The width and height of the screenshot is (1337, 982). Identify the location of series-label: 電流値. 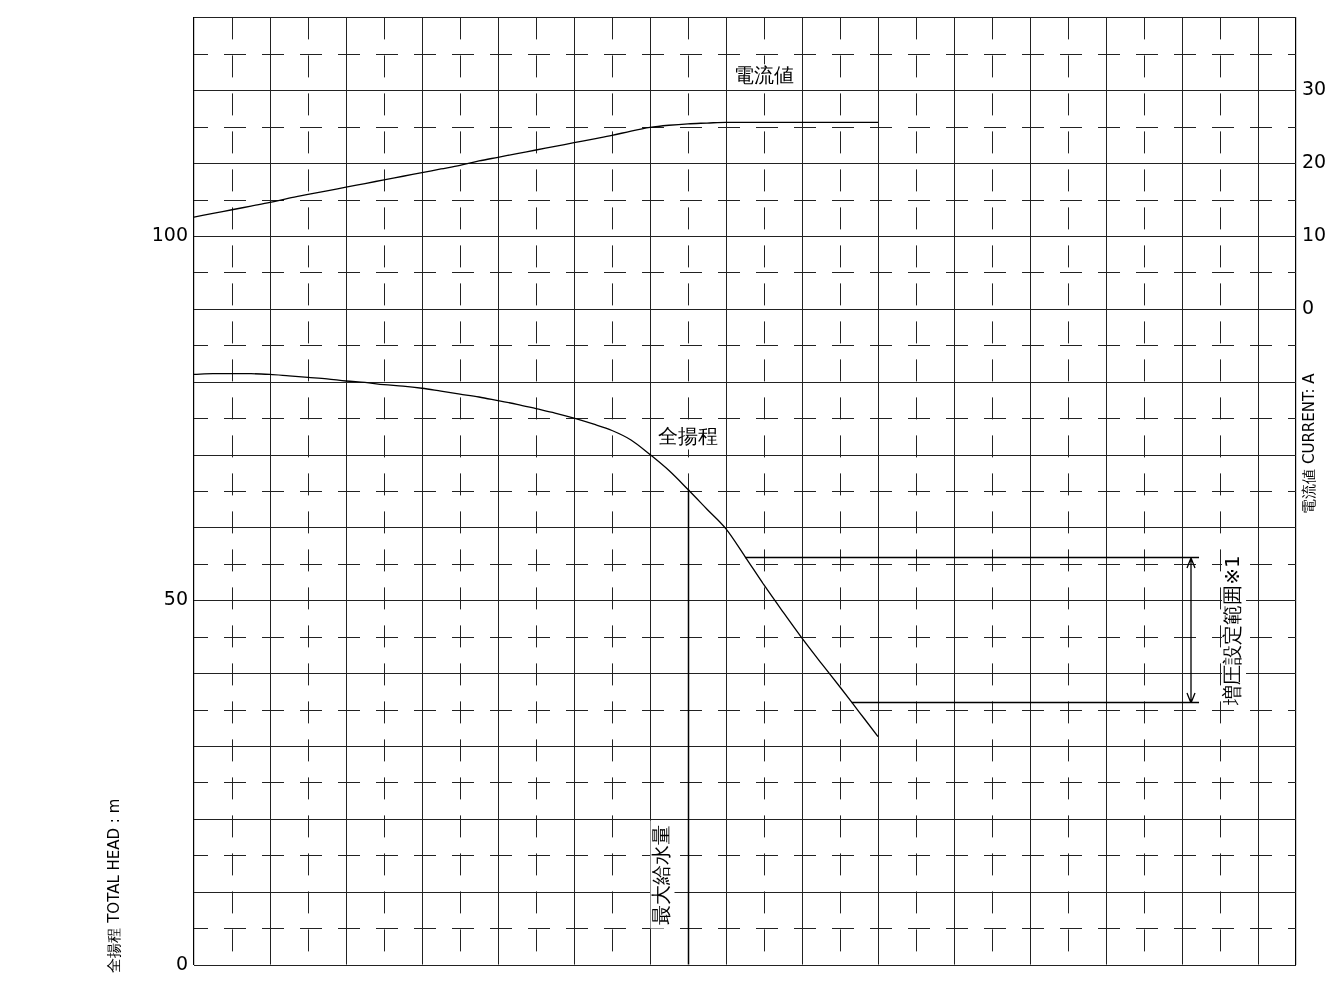
(764, 74).